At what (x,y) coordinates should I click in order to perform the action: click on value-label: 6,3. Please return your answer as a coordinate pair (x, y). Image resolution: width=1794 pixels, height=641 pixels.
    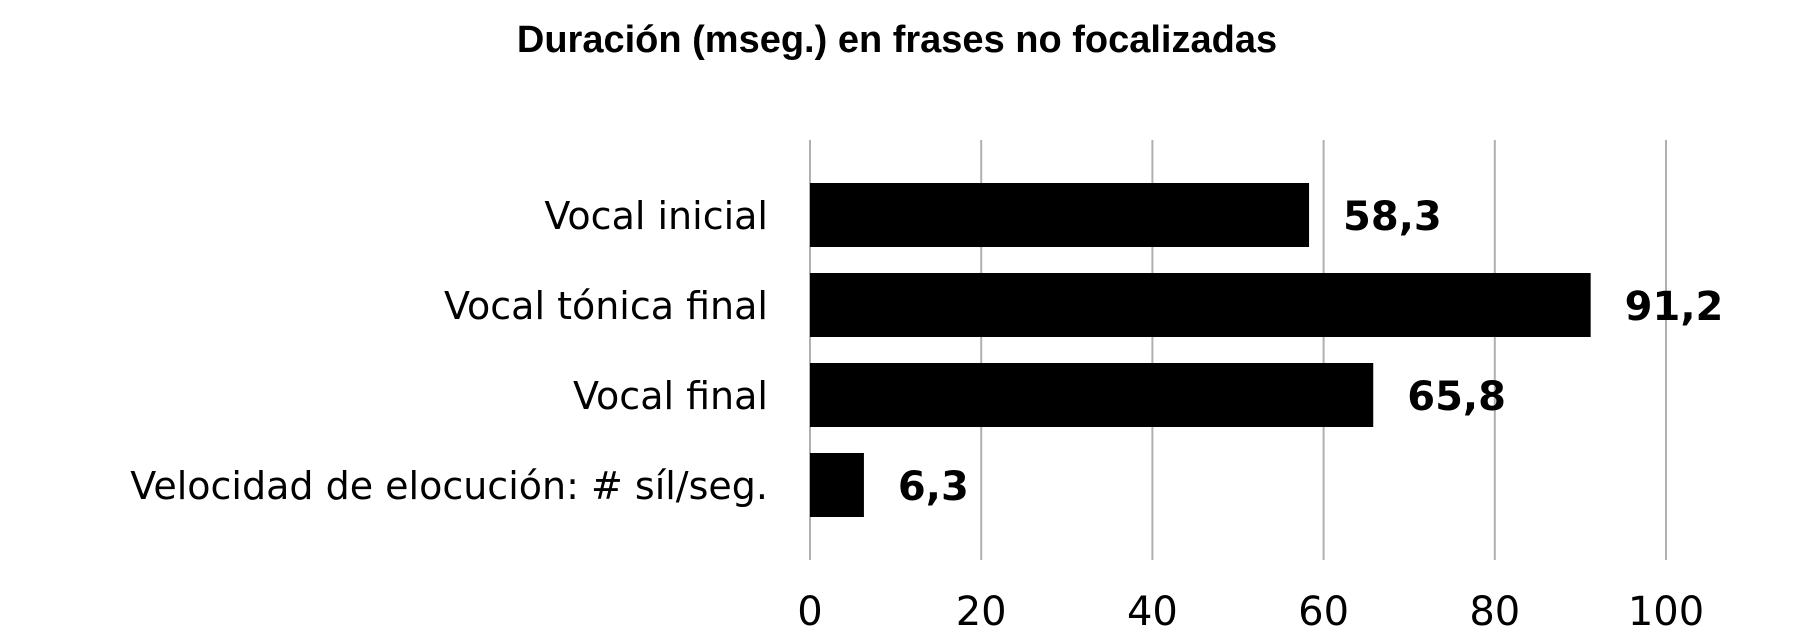
    Looking at the image, I should click on (933, 487).